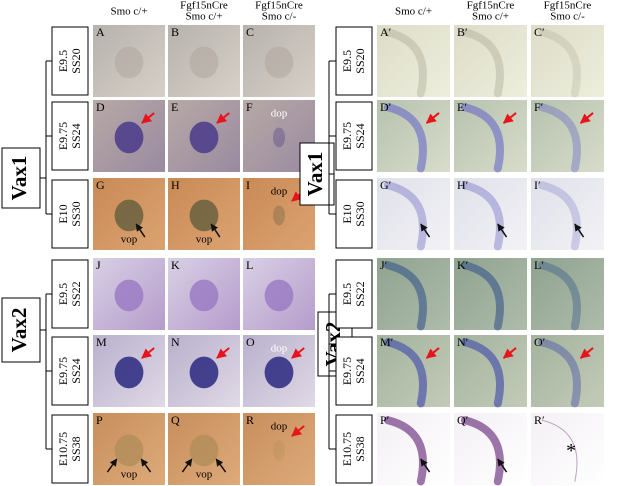 This screenshot has width=643, height=486. I want to click on panel-letter: F′, so click(539, 107).